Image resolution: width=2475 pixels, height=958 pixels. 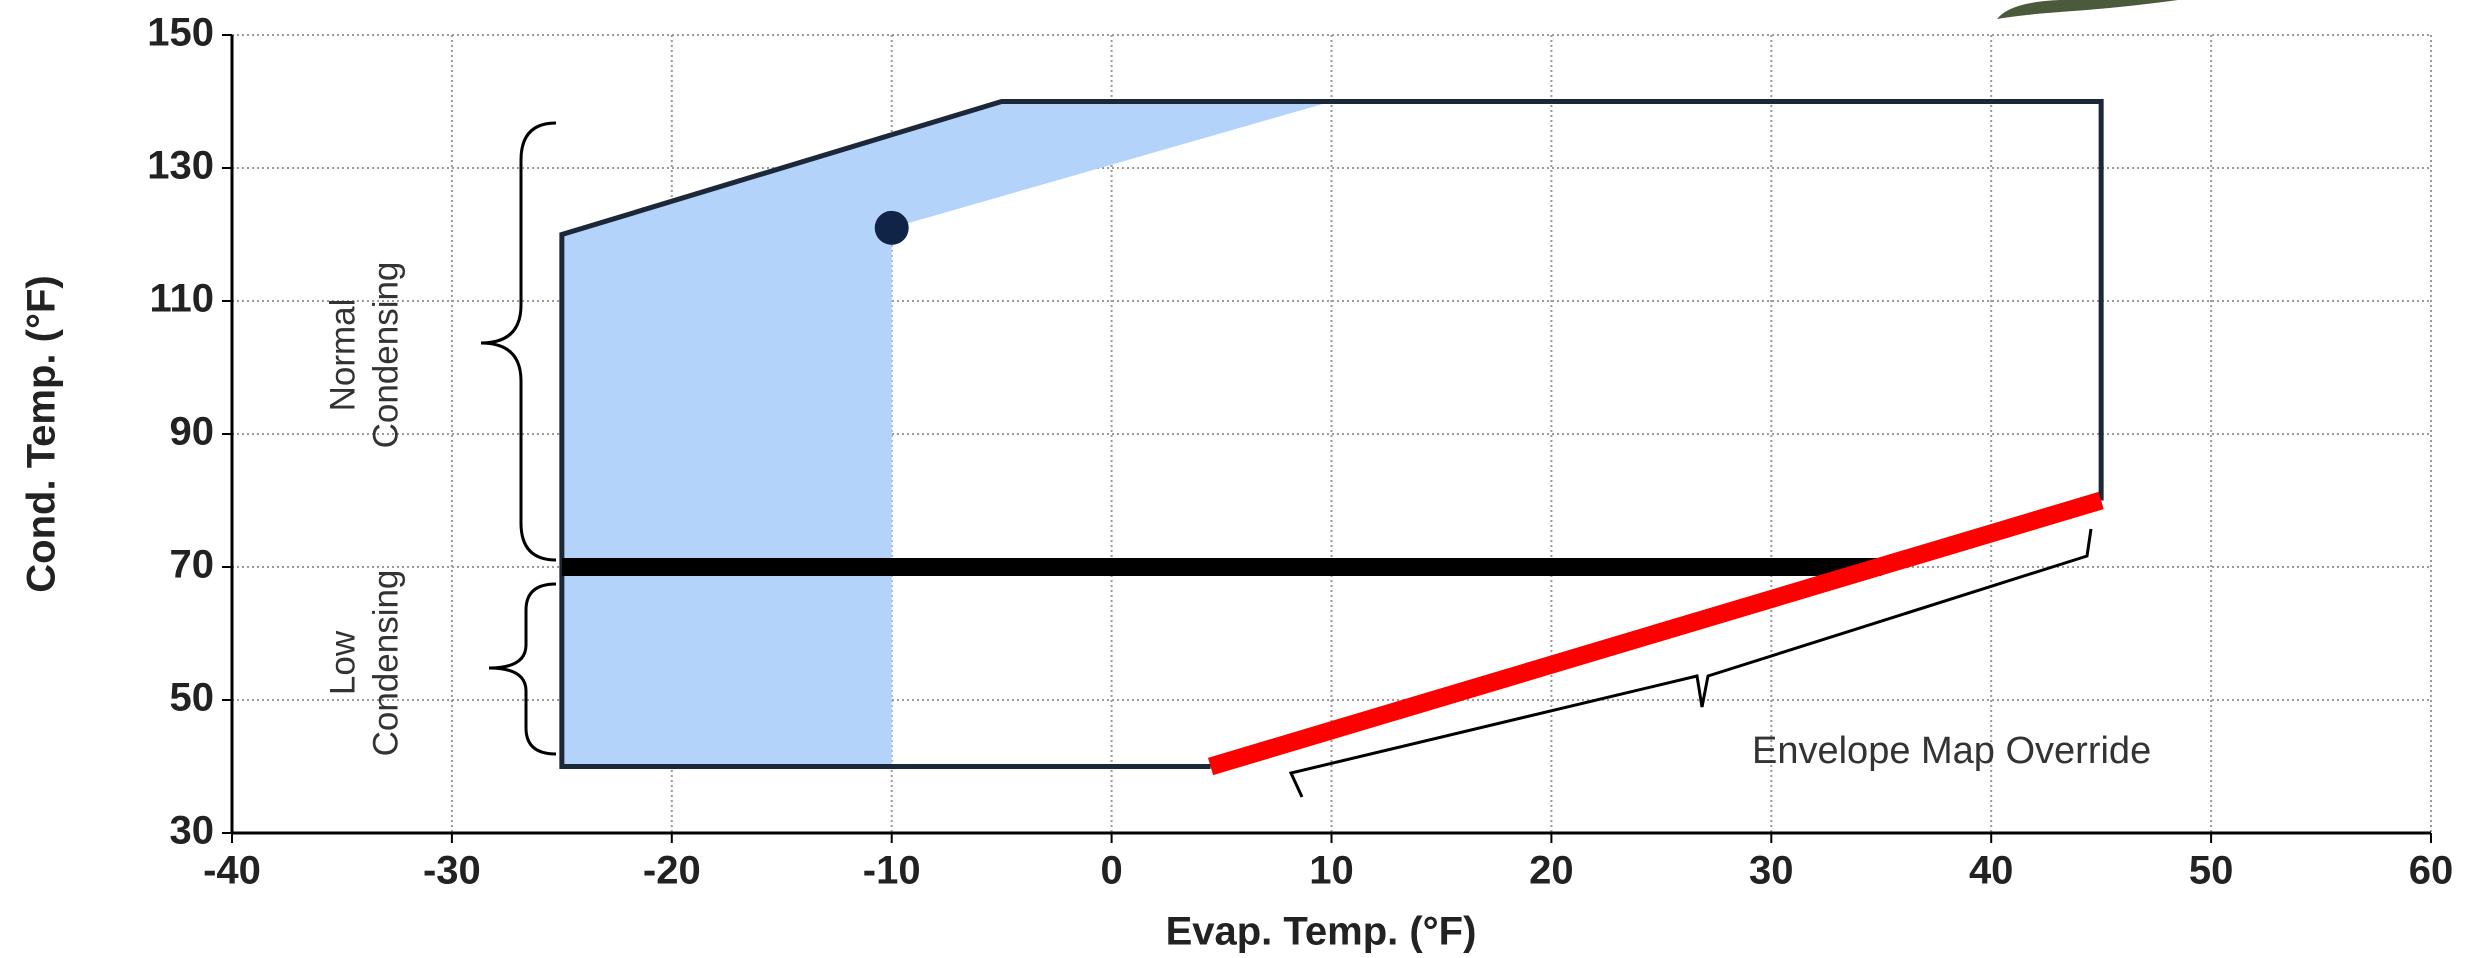 What do you see at coordinates (672, 871) in the screenshot?
I see `x-tick-label: -20` at bounding box center [672, 871].